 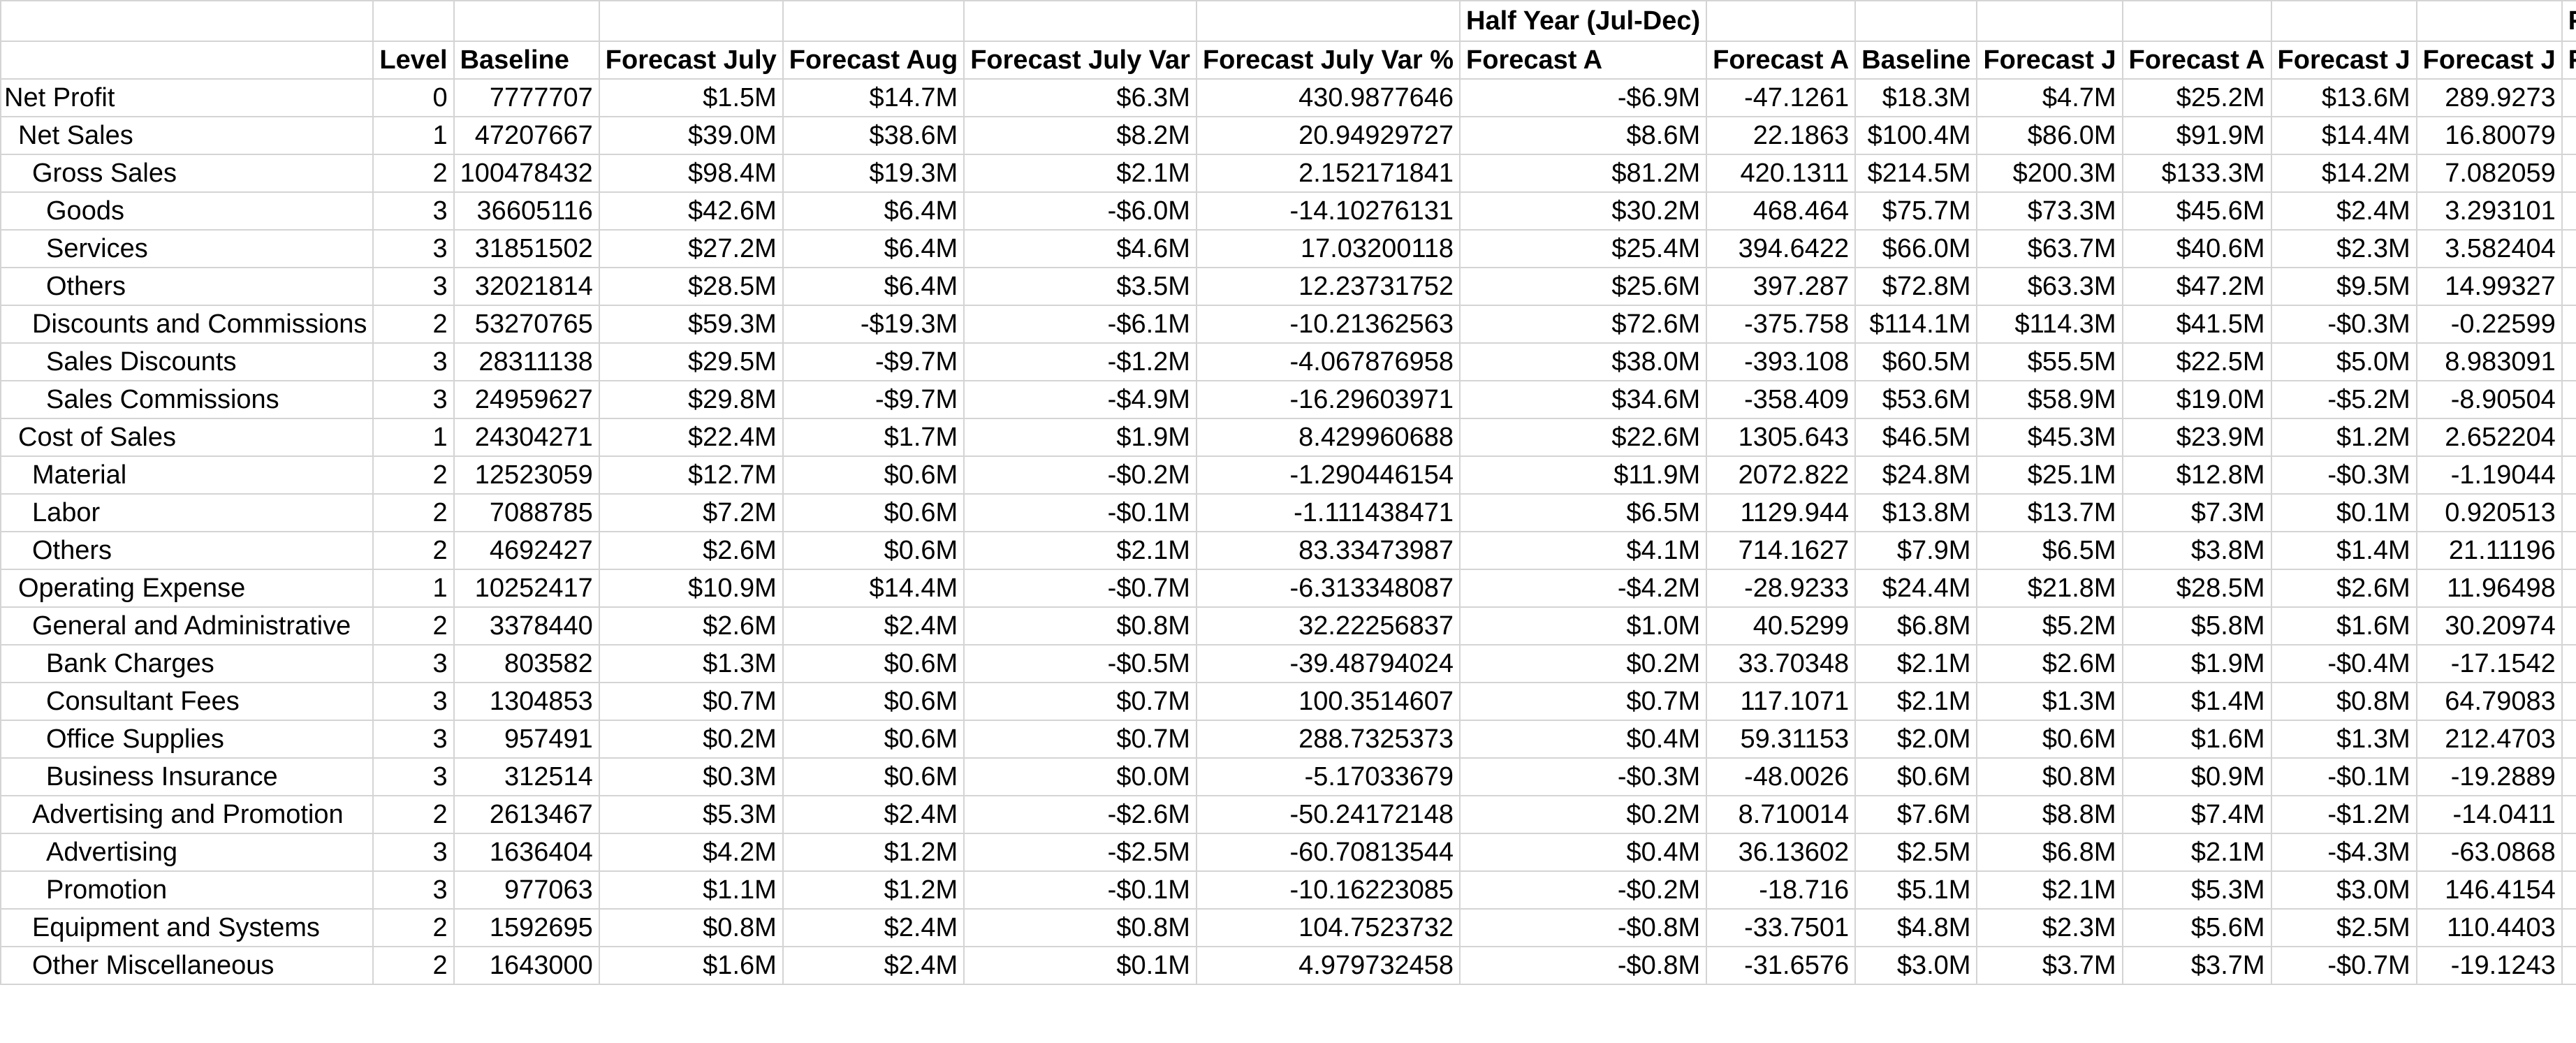 What do you see at coordinates (413, 437) in the screenshot?
I see `data-cell: 1` at bounding box center [413, 437].